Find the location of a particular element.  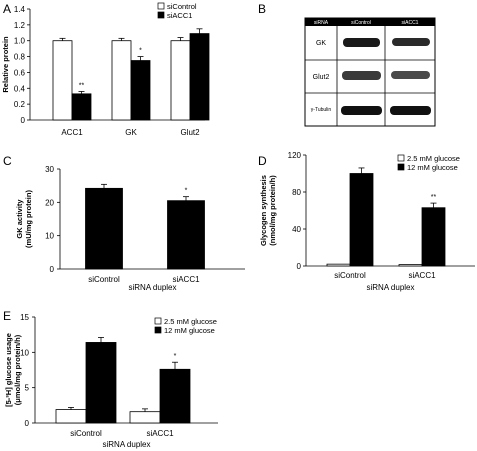

bar-a-siacc1-acc1 is located at coordinates (81, 107).